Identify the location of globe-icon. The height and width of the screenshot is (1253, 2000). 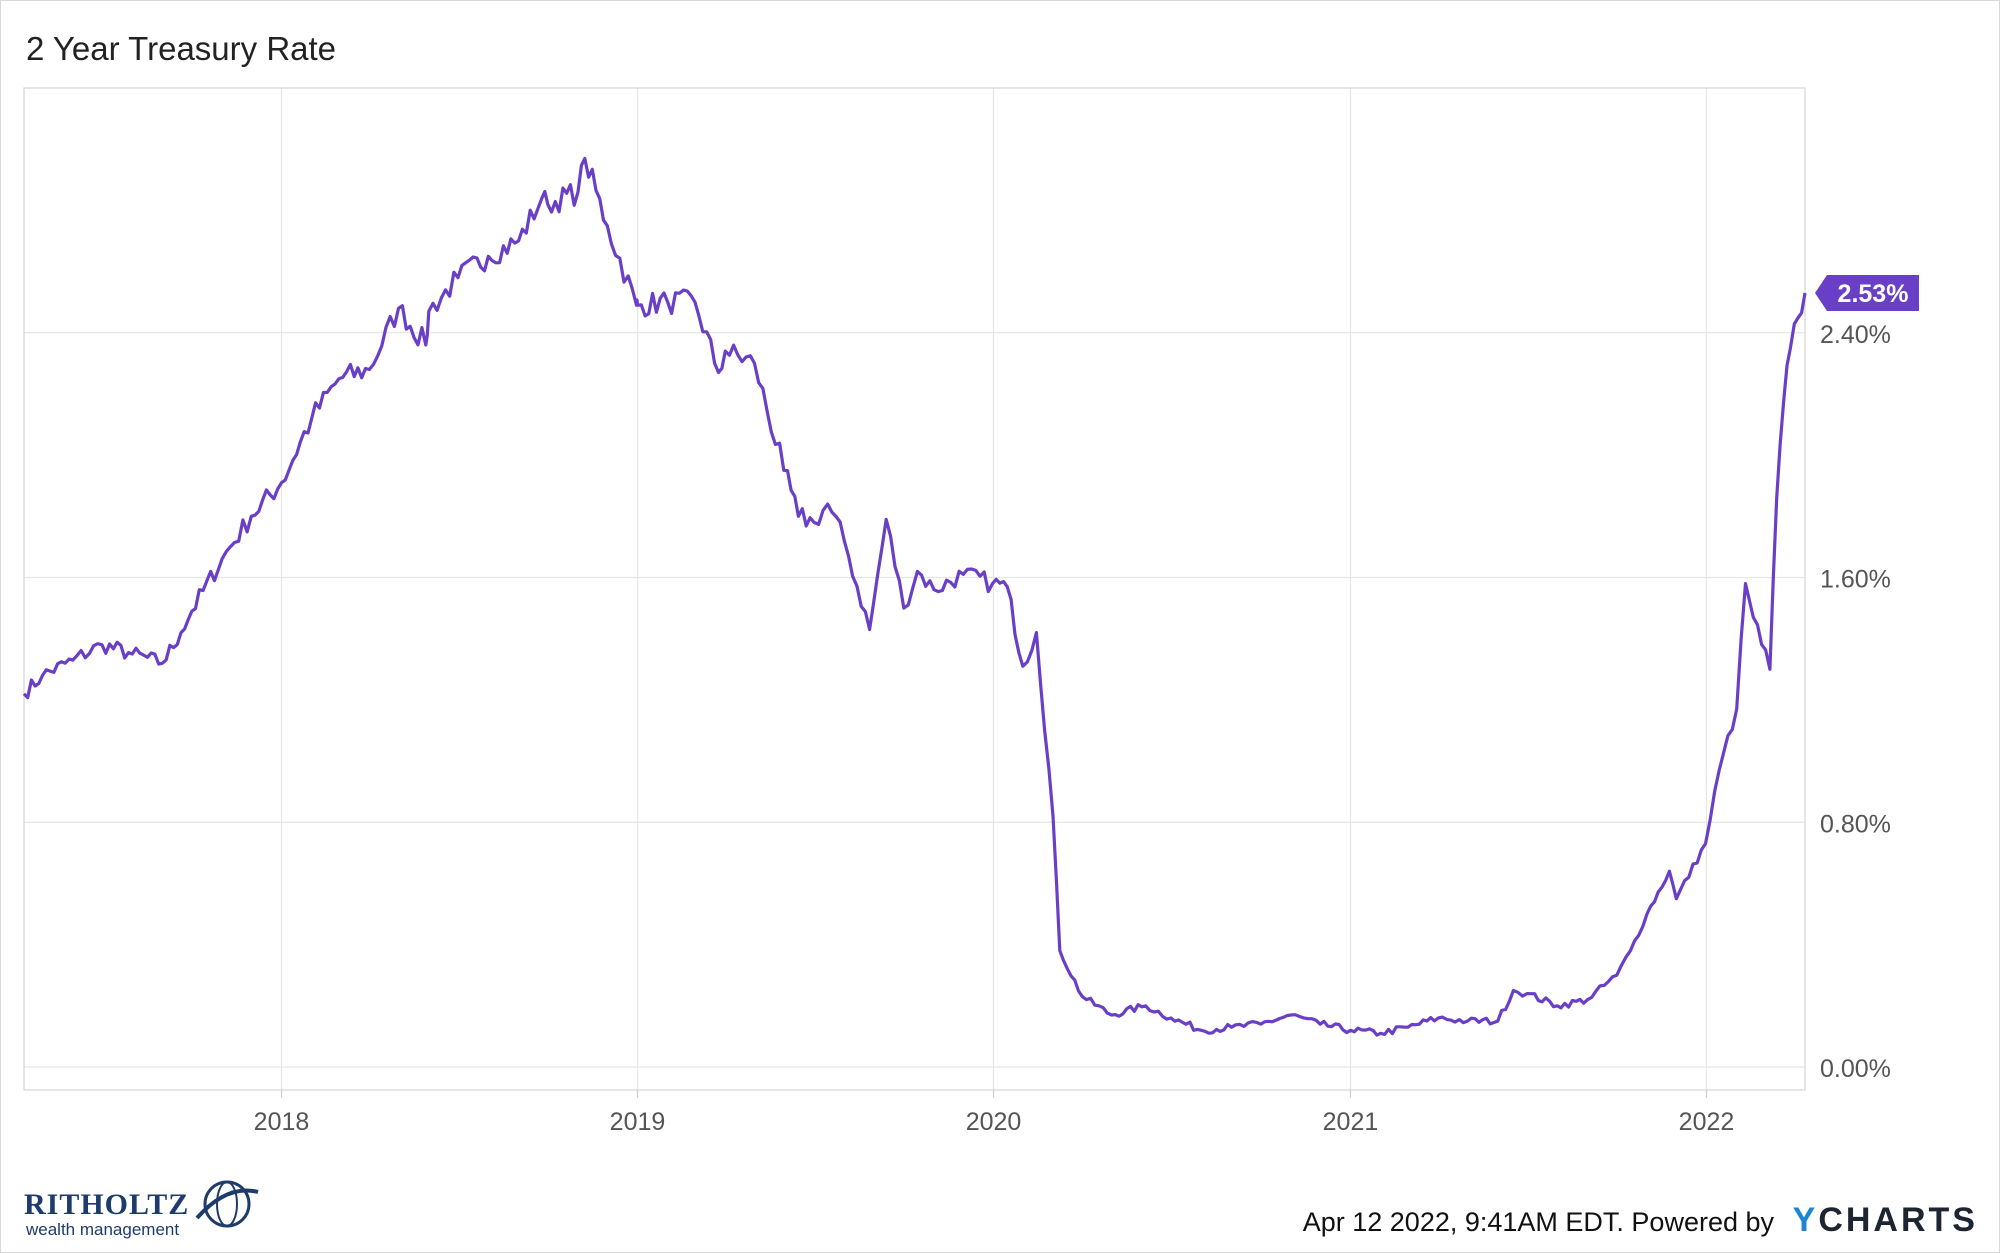
(227, 1204).